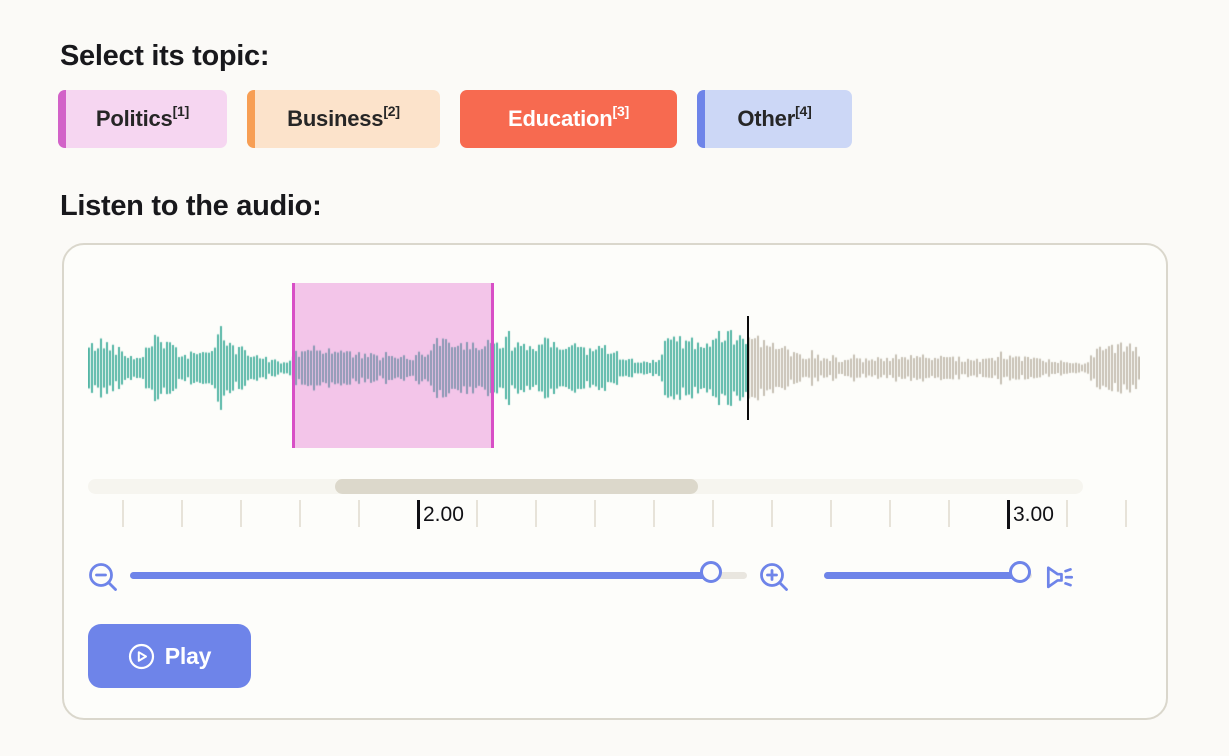 This screenshot has width=1229, height=756. Describe the element at coordinates (1020, 572) in the screenshot. I see `volume-slider-handle` at that location.